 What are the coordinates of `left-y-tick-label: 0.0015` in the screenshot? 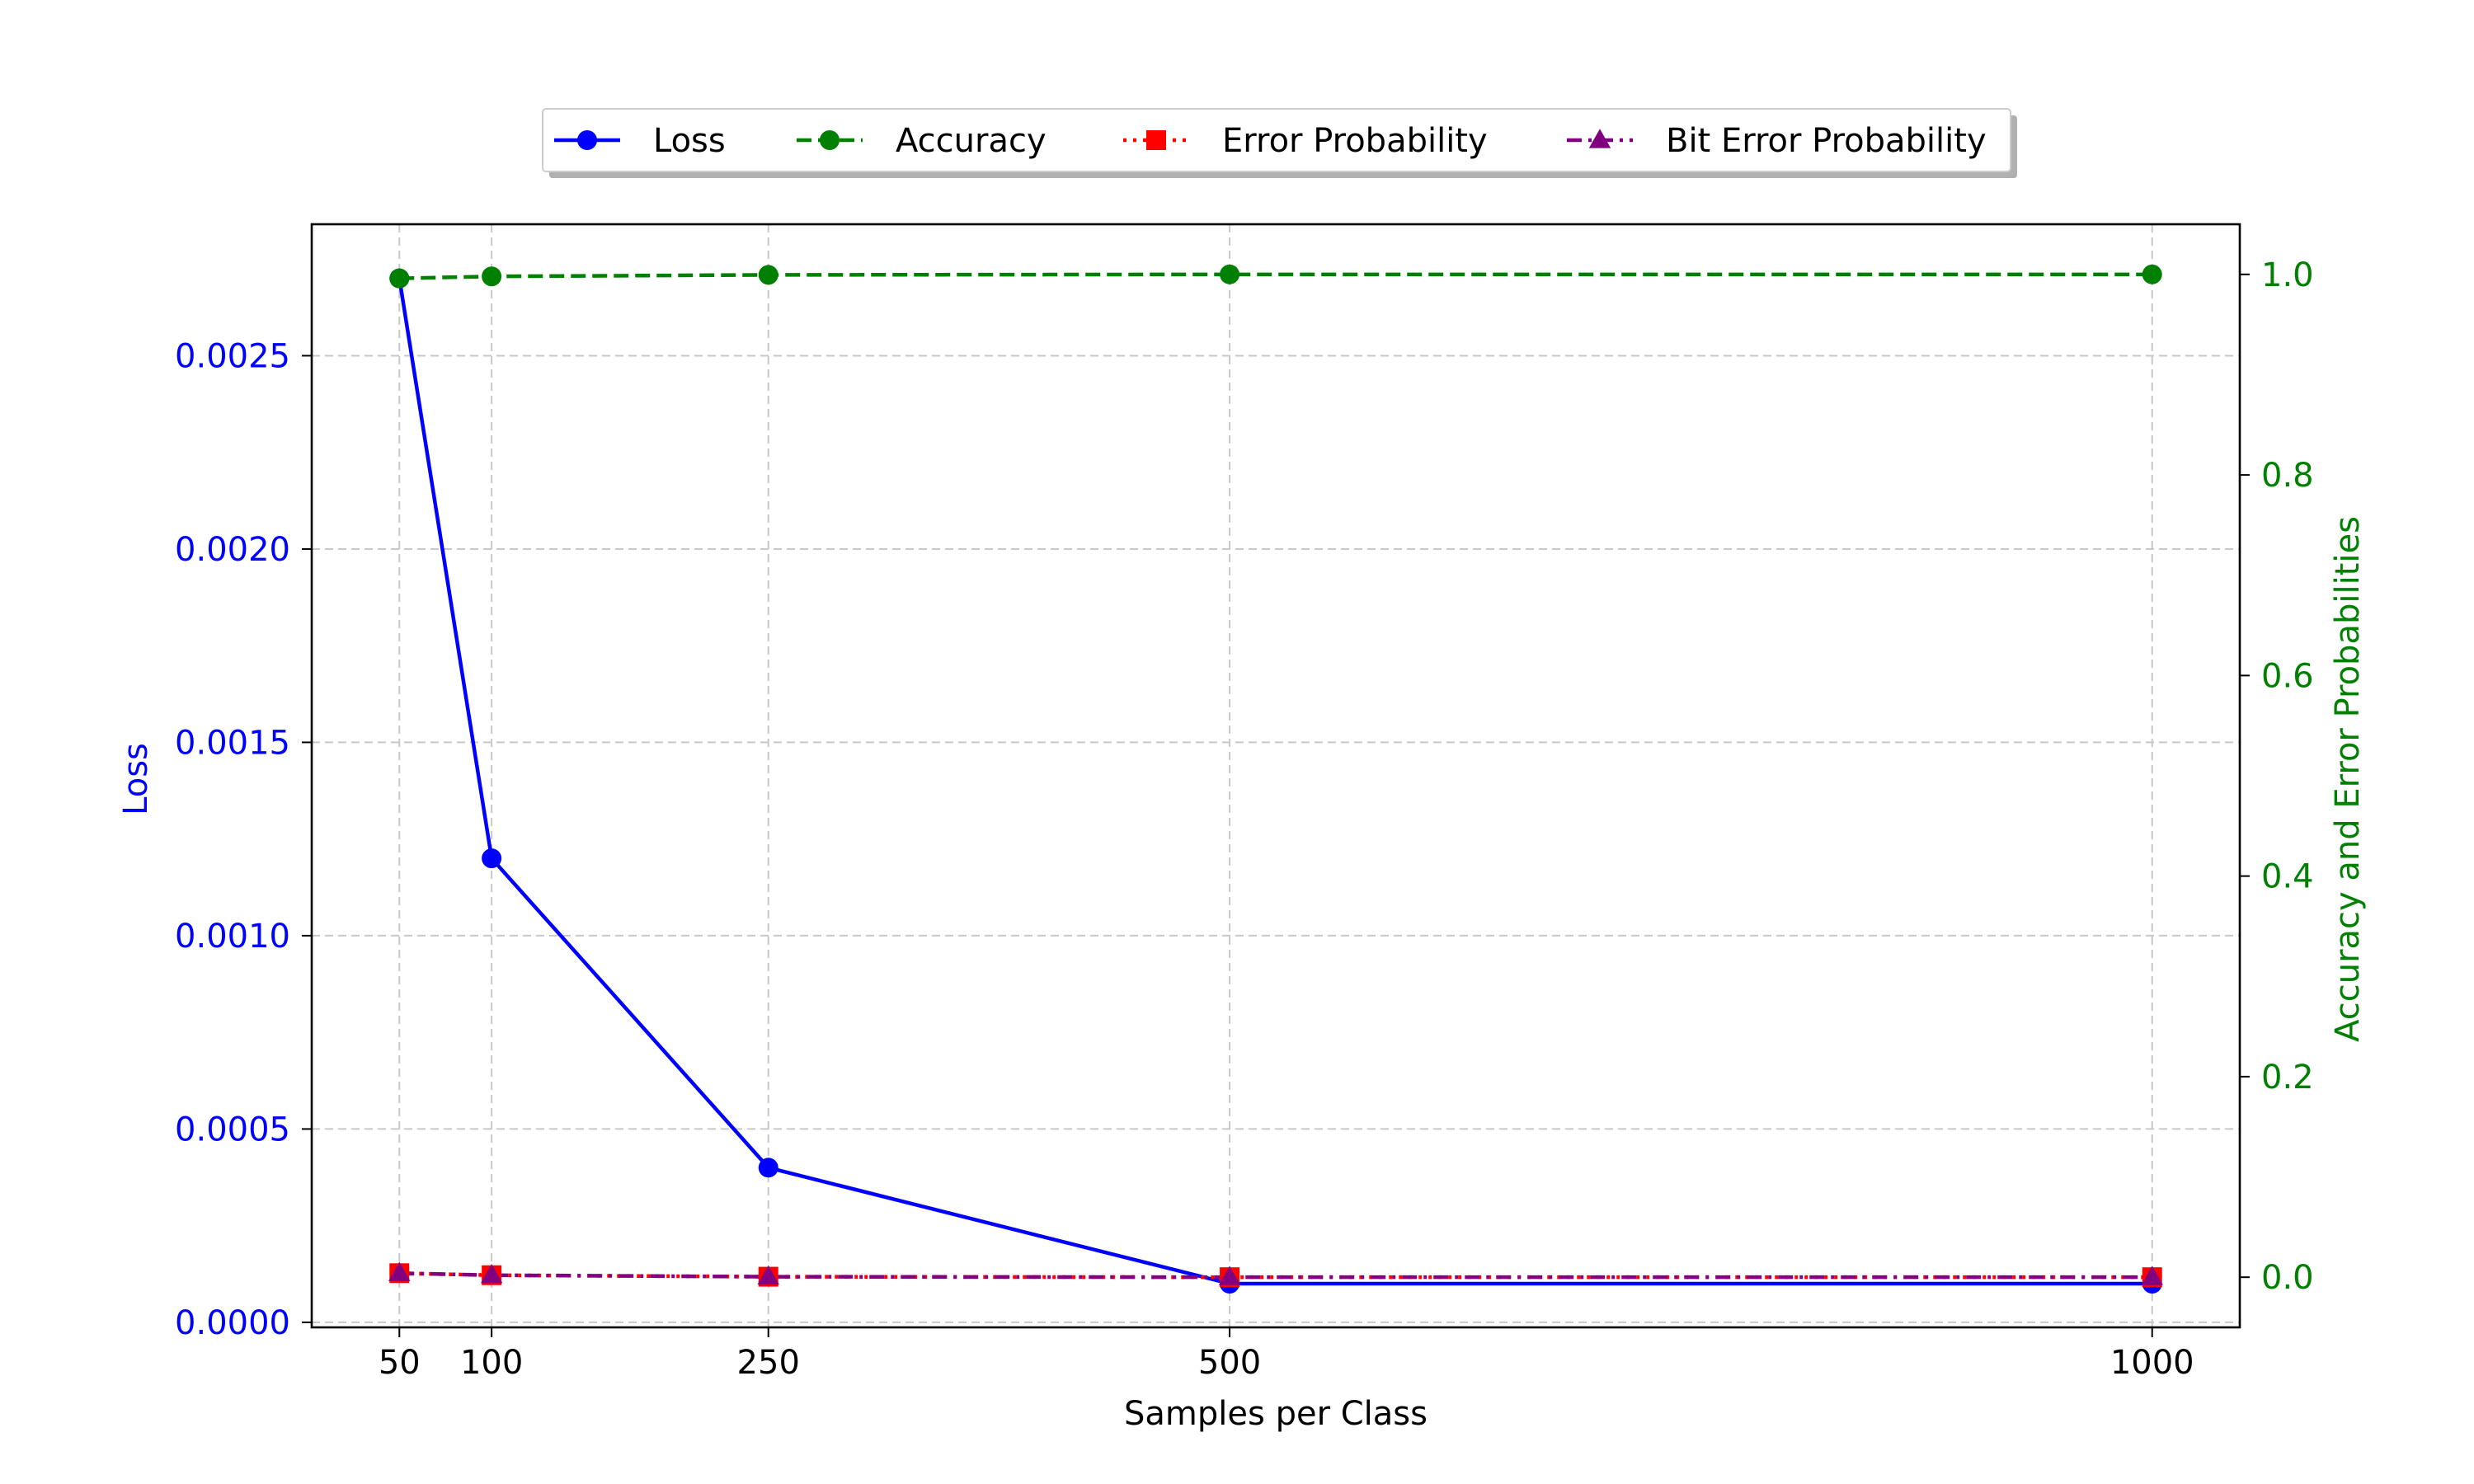 It's located at (232, 743).